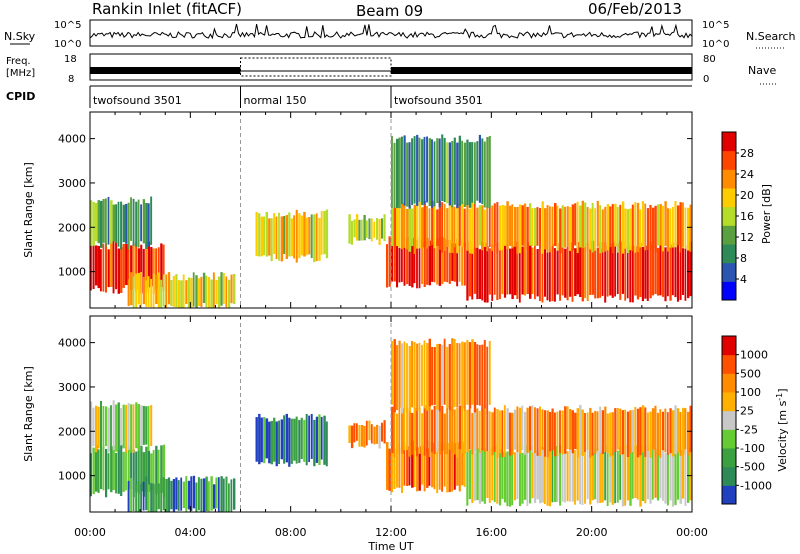 The image size is (800, 554). Describe the element at coordinates (592, 532) in the screenshot. I see `x-tick-label: 20:00` at that location.